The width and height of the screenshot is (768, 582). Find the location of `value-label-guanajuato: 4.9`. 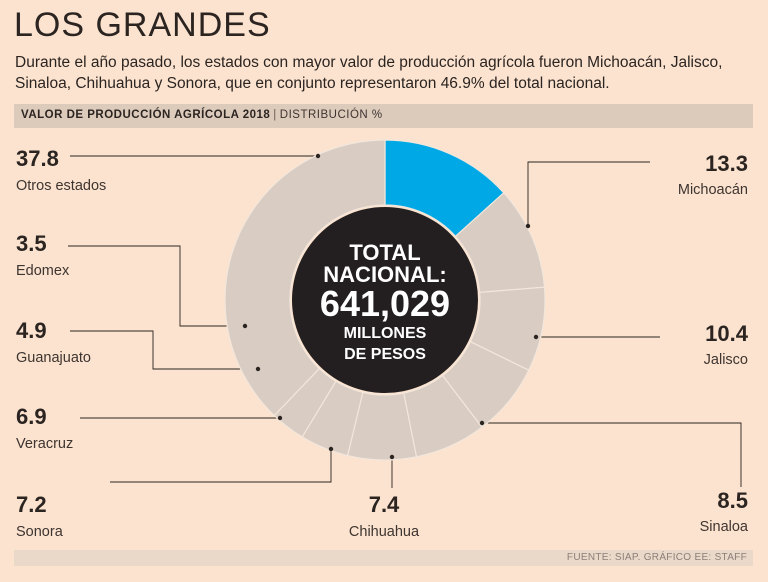

value-label-guanajuato: 4.9 is located at coordinates (31, 330).